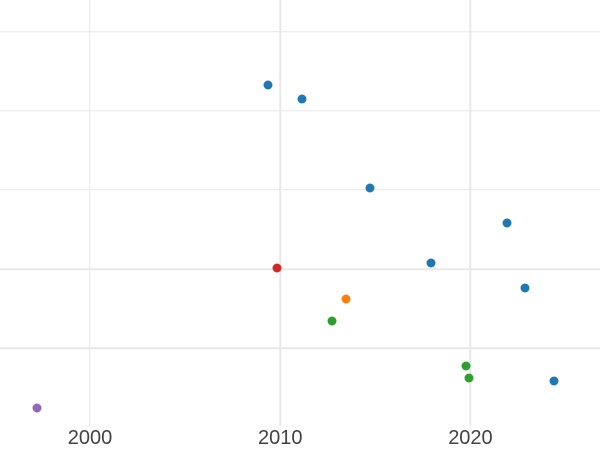  Describe the element at coordinates (280, 438) in the screenshot. I see `x-tick-label: 2010` at that location.